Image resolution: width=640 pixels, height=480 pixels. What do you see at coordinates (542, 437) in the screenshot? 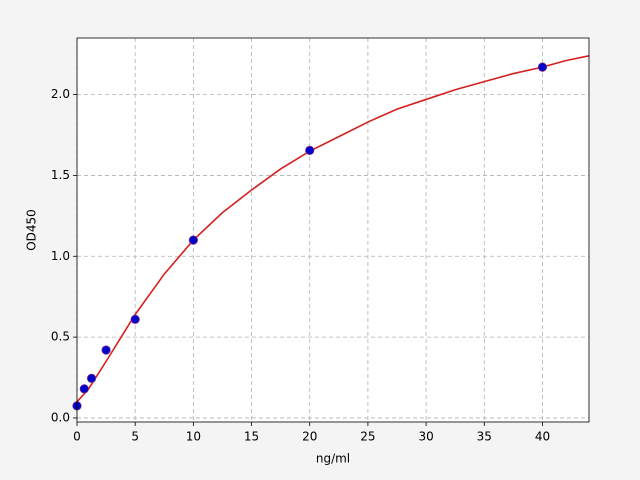
I see `x-tick-label: 40` at bounding box center [542, 437].